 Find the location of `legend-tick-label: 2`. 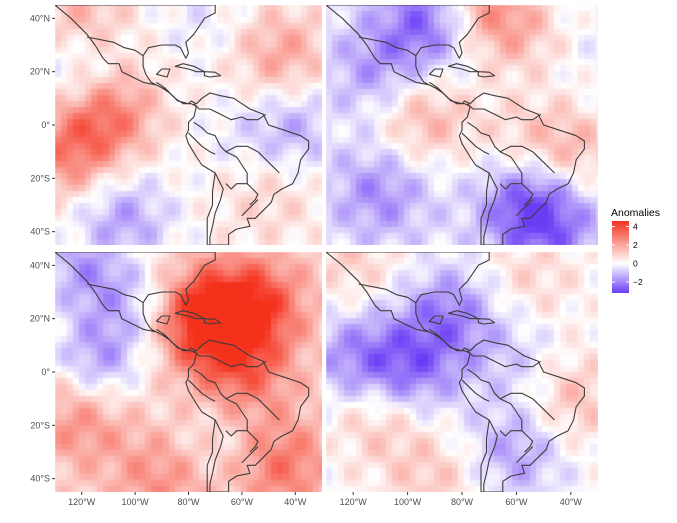

legend-tick-label: 2 is located at coordinates (635, 245).